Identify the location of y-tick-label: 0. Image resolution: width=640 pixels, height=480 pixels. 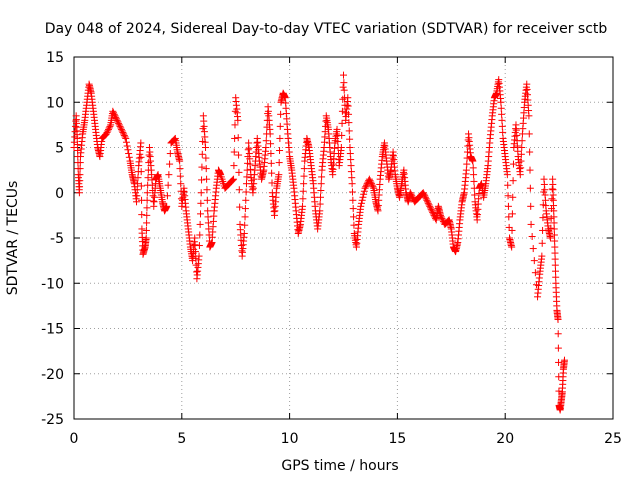
(59, 194).